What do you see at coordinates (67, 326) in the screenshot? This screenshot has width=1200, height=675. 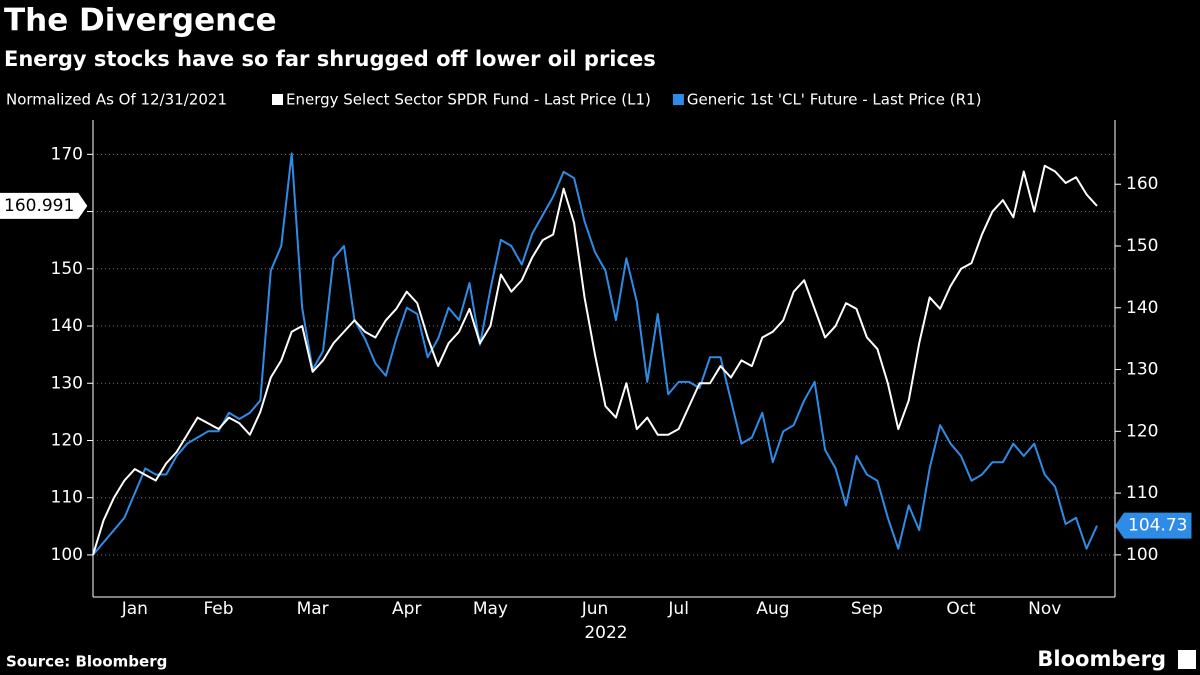 I see `y-tick-label: 140` at bounding box center [67, 326].